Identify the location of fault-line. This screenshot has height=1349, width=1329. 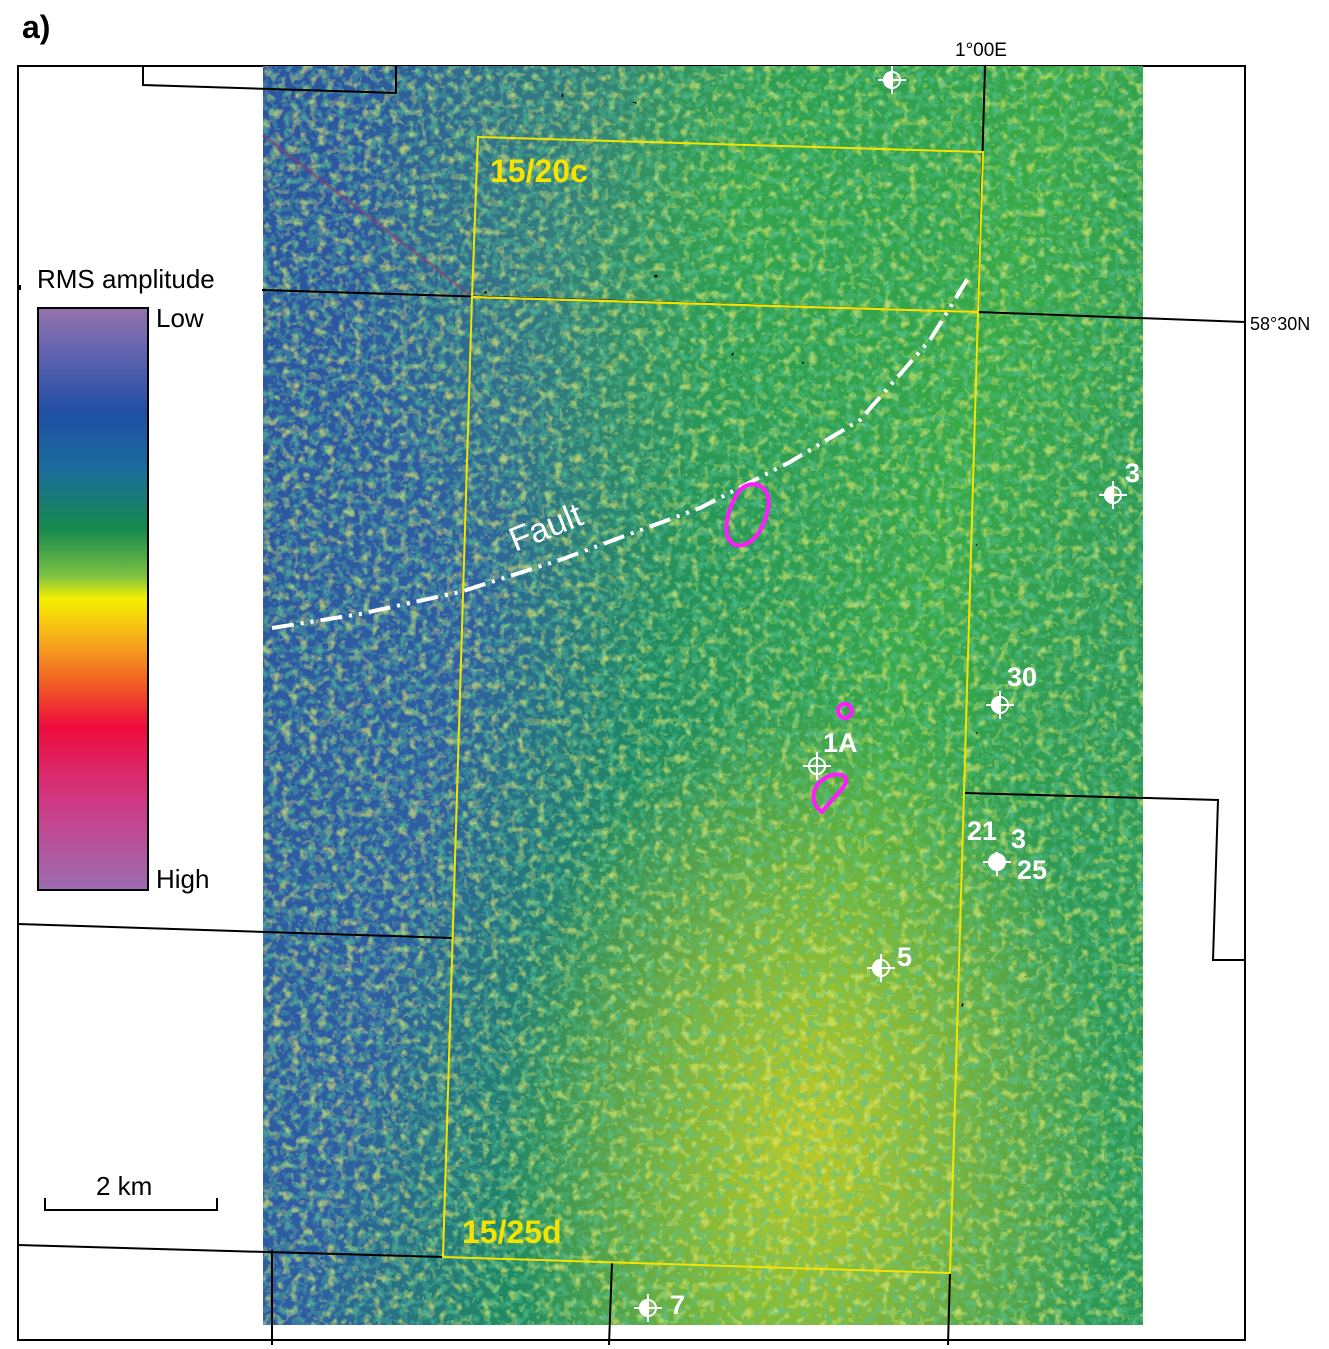
(621, 451).